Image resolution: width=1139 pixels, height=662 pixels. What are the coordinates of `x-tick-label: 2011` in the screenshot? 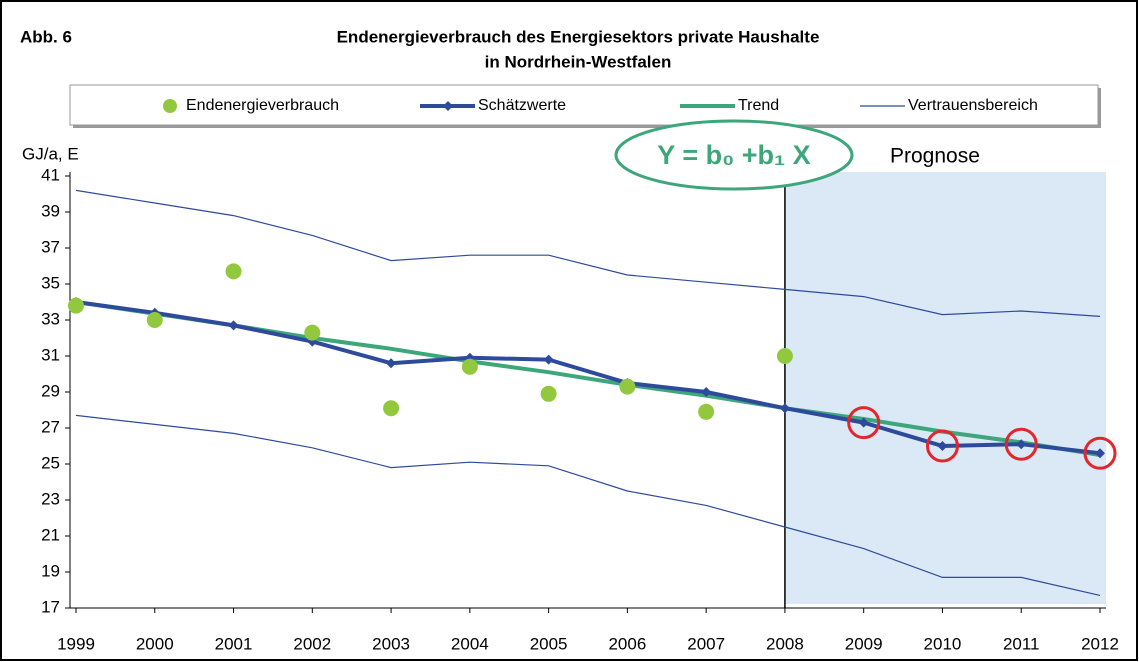 It's located at (1021, 643).